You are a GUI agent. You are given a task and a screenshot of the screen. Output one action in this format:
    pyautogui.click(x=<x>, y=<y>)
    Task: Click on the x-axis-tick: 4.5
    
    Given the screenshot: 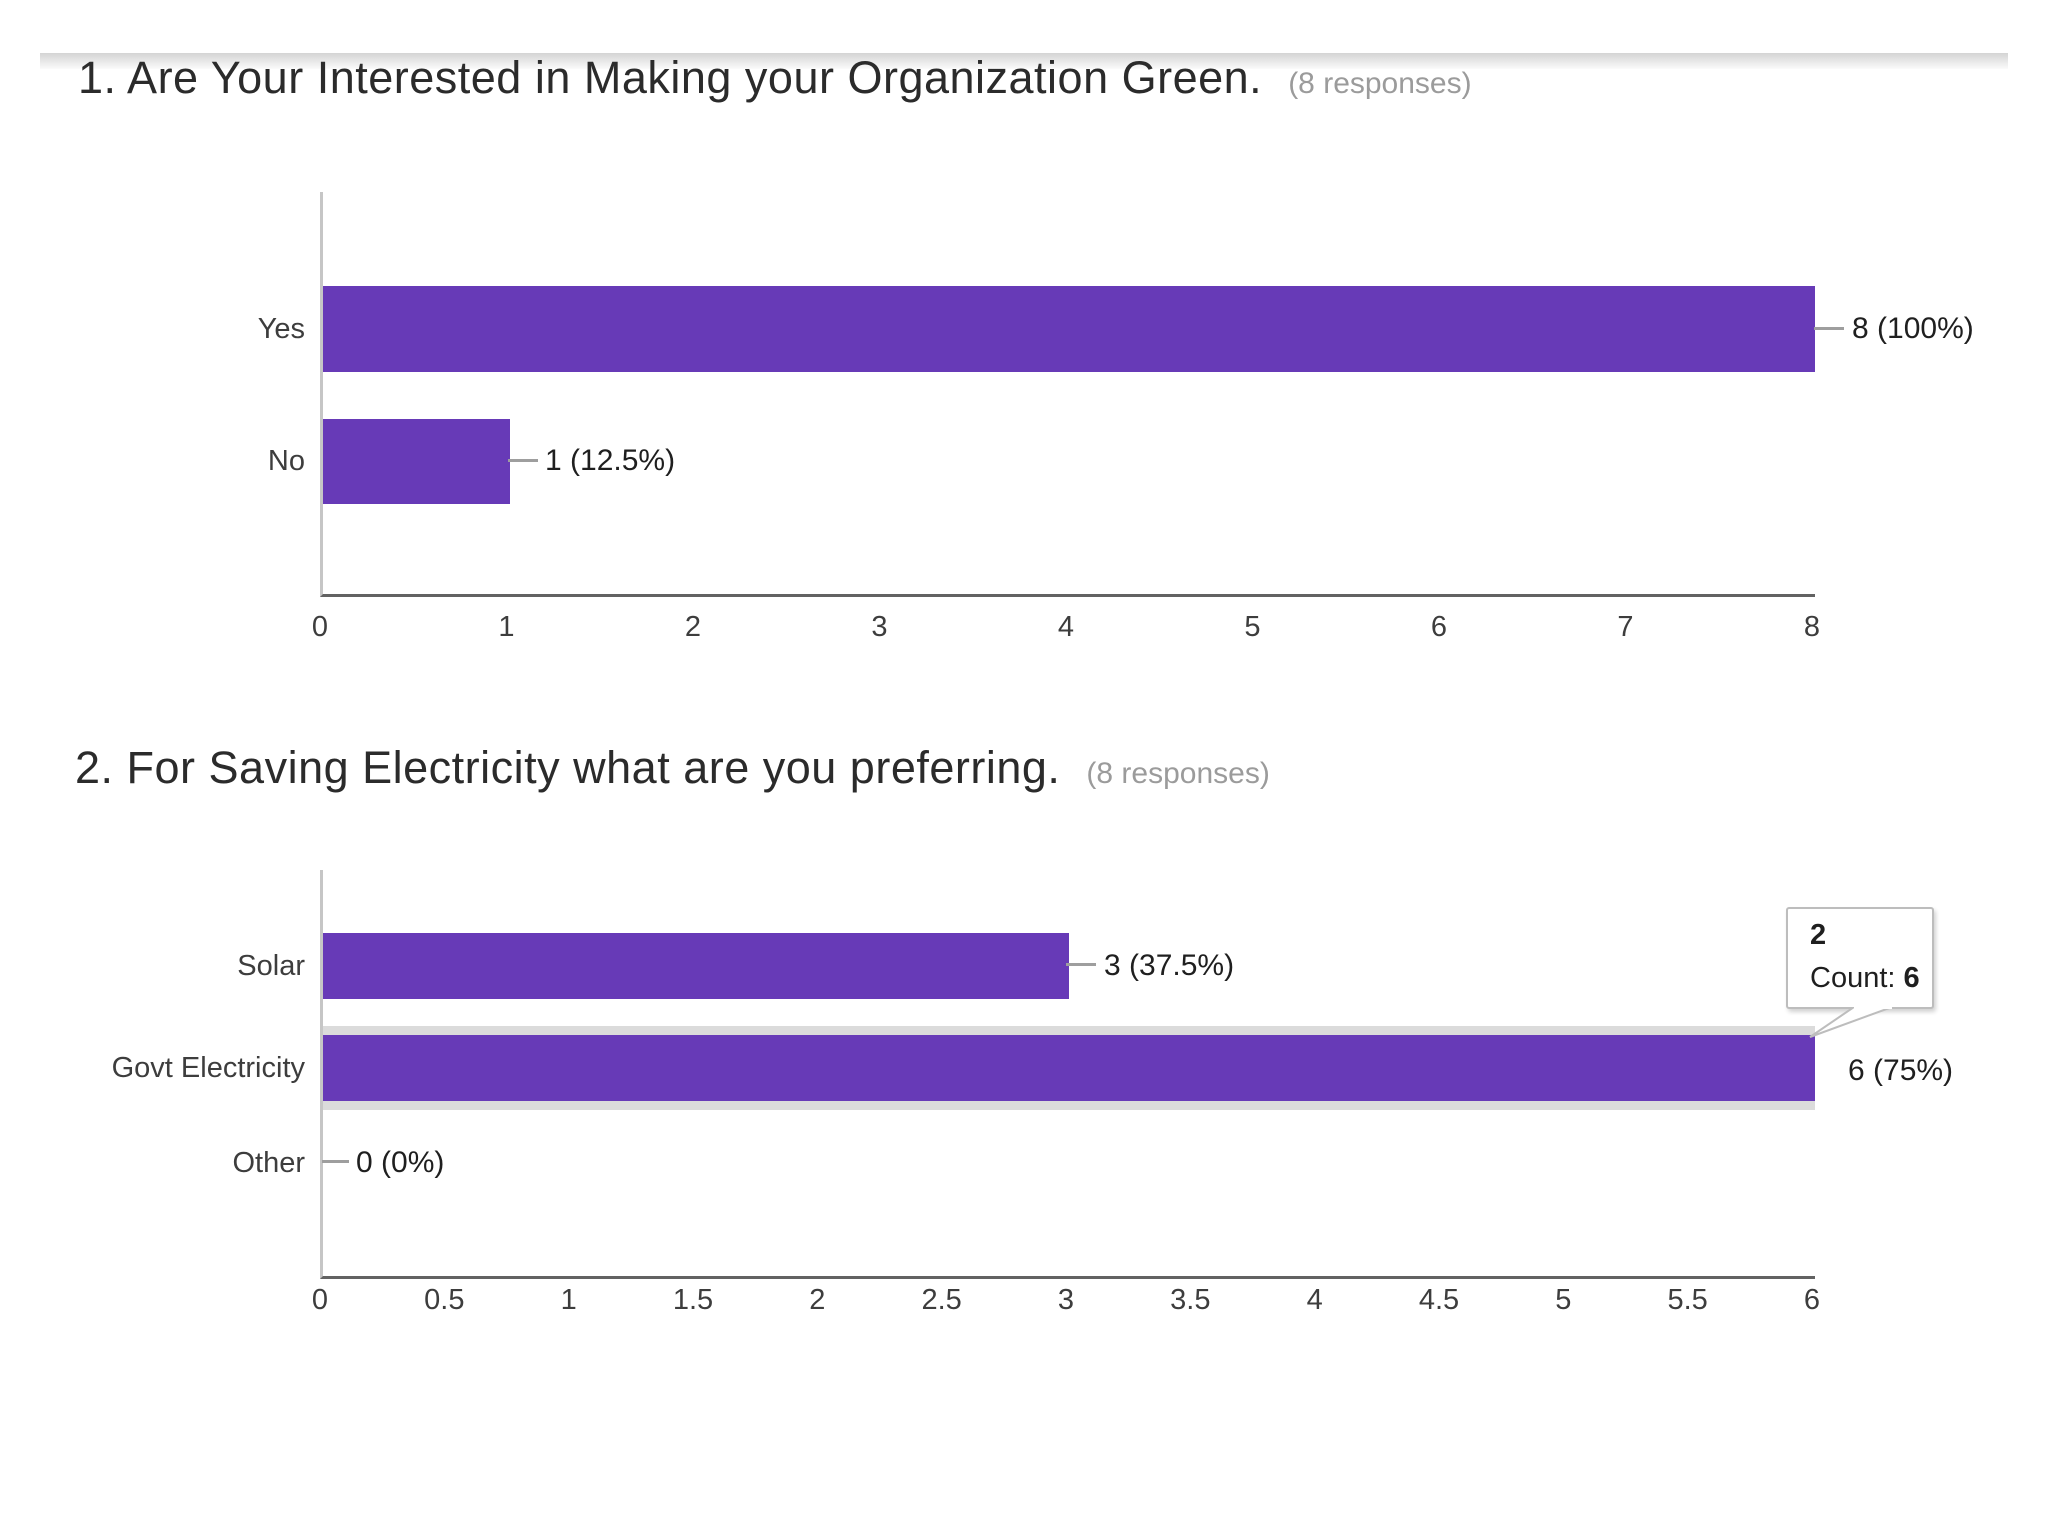 What is the action you would take?
    pyautogui.click(x=1439, y=1300)
    